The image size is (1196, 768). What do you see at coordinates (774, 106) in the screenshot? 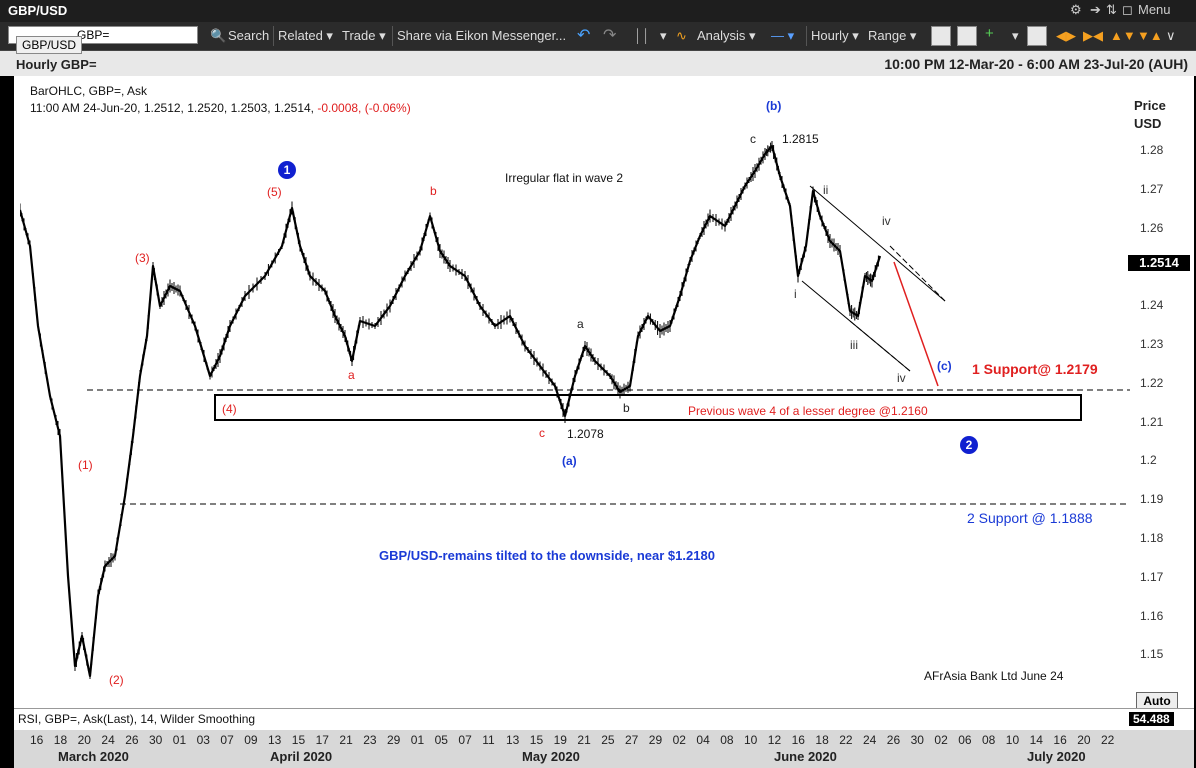
I see `wave-b-blue-label: (b)` at bounding box center [774, 106].